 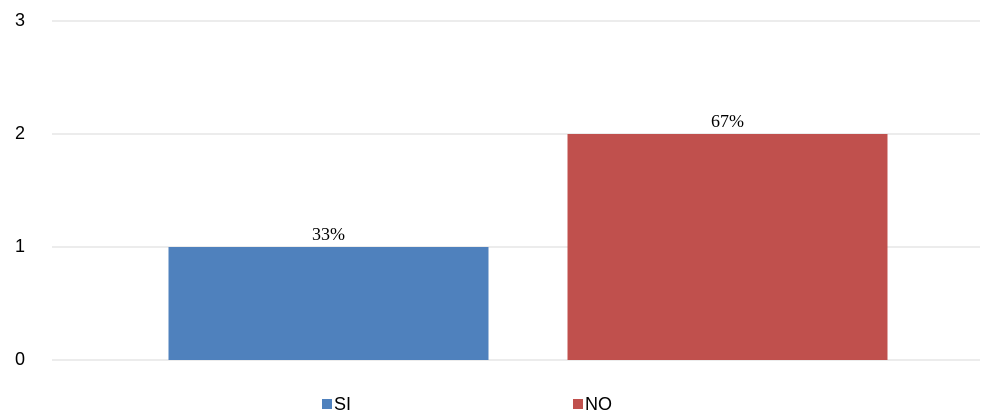 What do you see at coordinates (598, 404) in the screenshot?
I see `legend-label: NO` at bounding box center [598, 404].